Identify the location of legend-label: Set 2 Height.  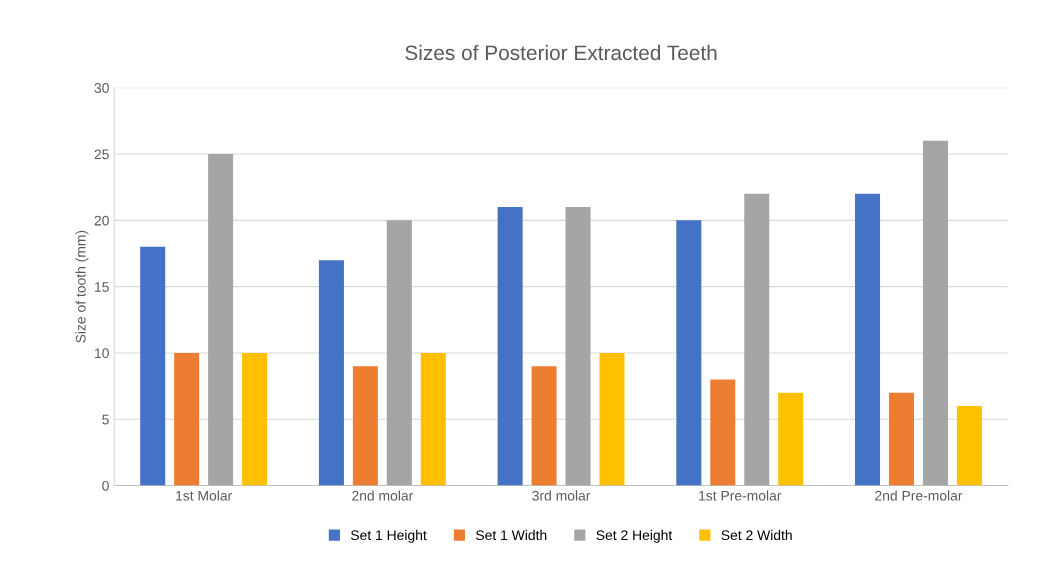
(634, 536).